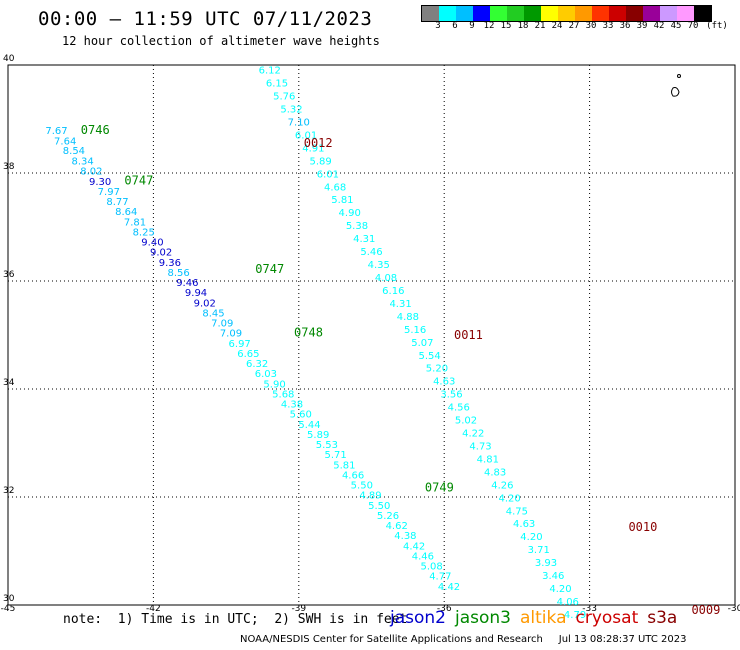  I want to click on wave-height-value: 8.34, so click(83, 161).